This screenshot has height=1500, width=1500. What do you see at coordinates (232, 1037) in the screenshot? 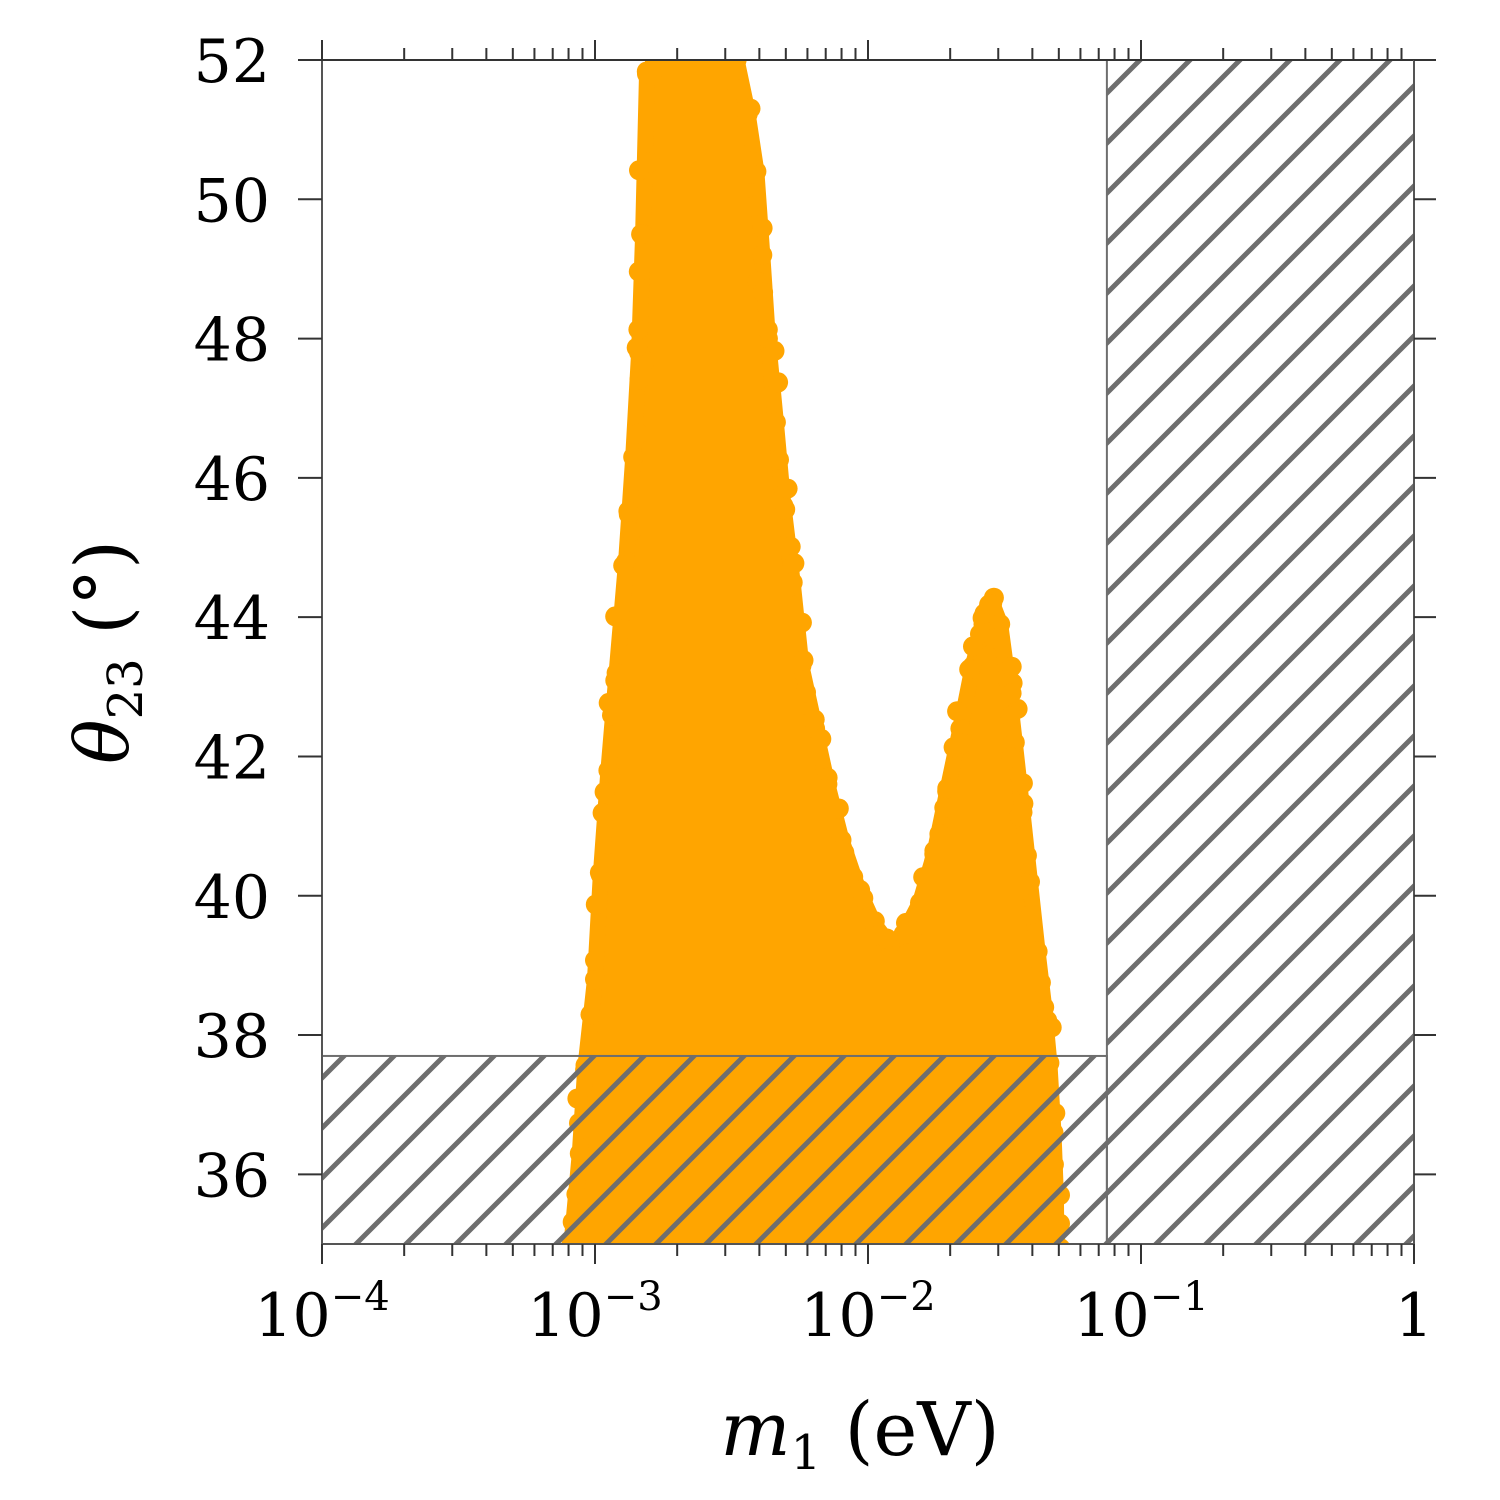
I see `y-tick-label: 38` at bounding box center [232, 1037].